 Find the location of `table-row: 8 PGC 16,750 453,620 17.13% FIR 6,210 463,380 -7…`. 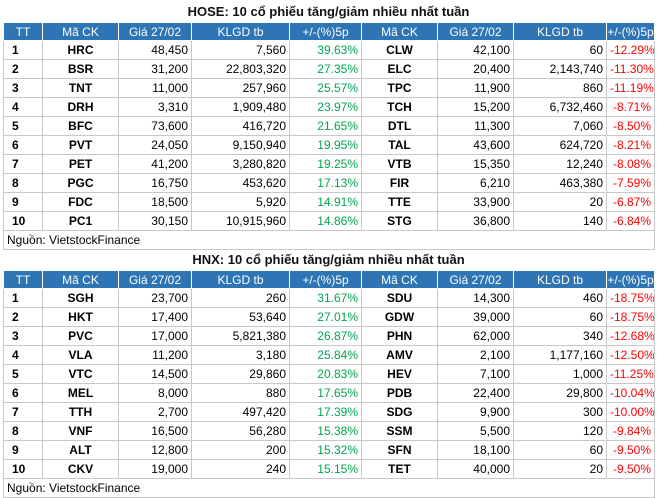

table-row: 8 PGC 16,750 453,620 17.13% FIR 6,210 463,380 -7… is located at coordinates (329, 183).